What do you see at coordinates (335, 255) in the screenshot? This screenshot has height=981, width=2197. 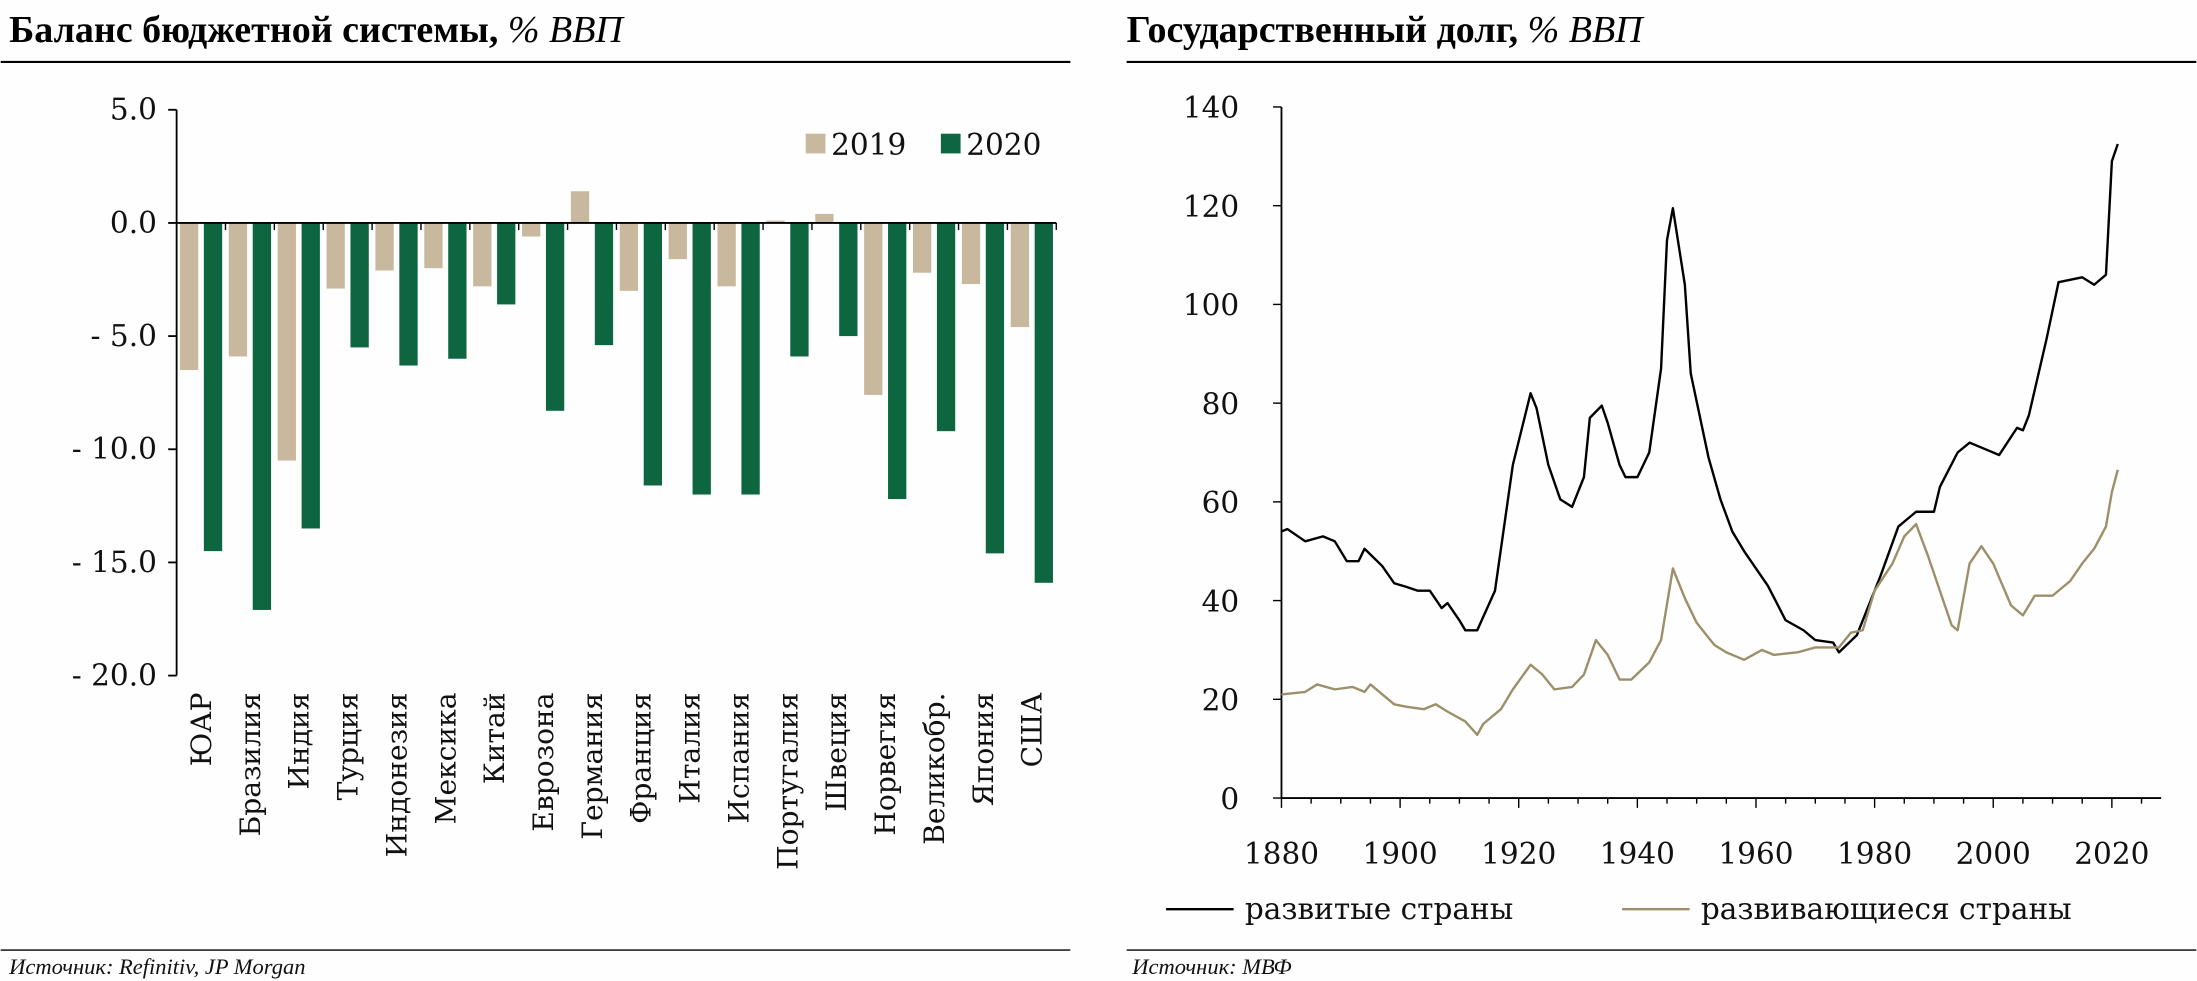 I see `bar-2019-Турция` at bounding box center [335, 255].